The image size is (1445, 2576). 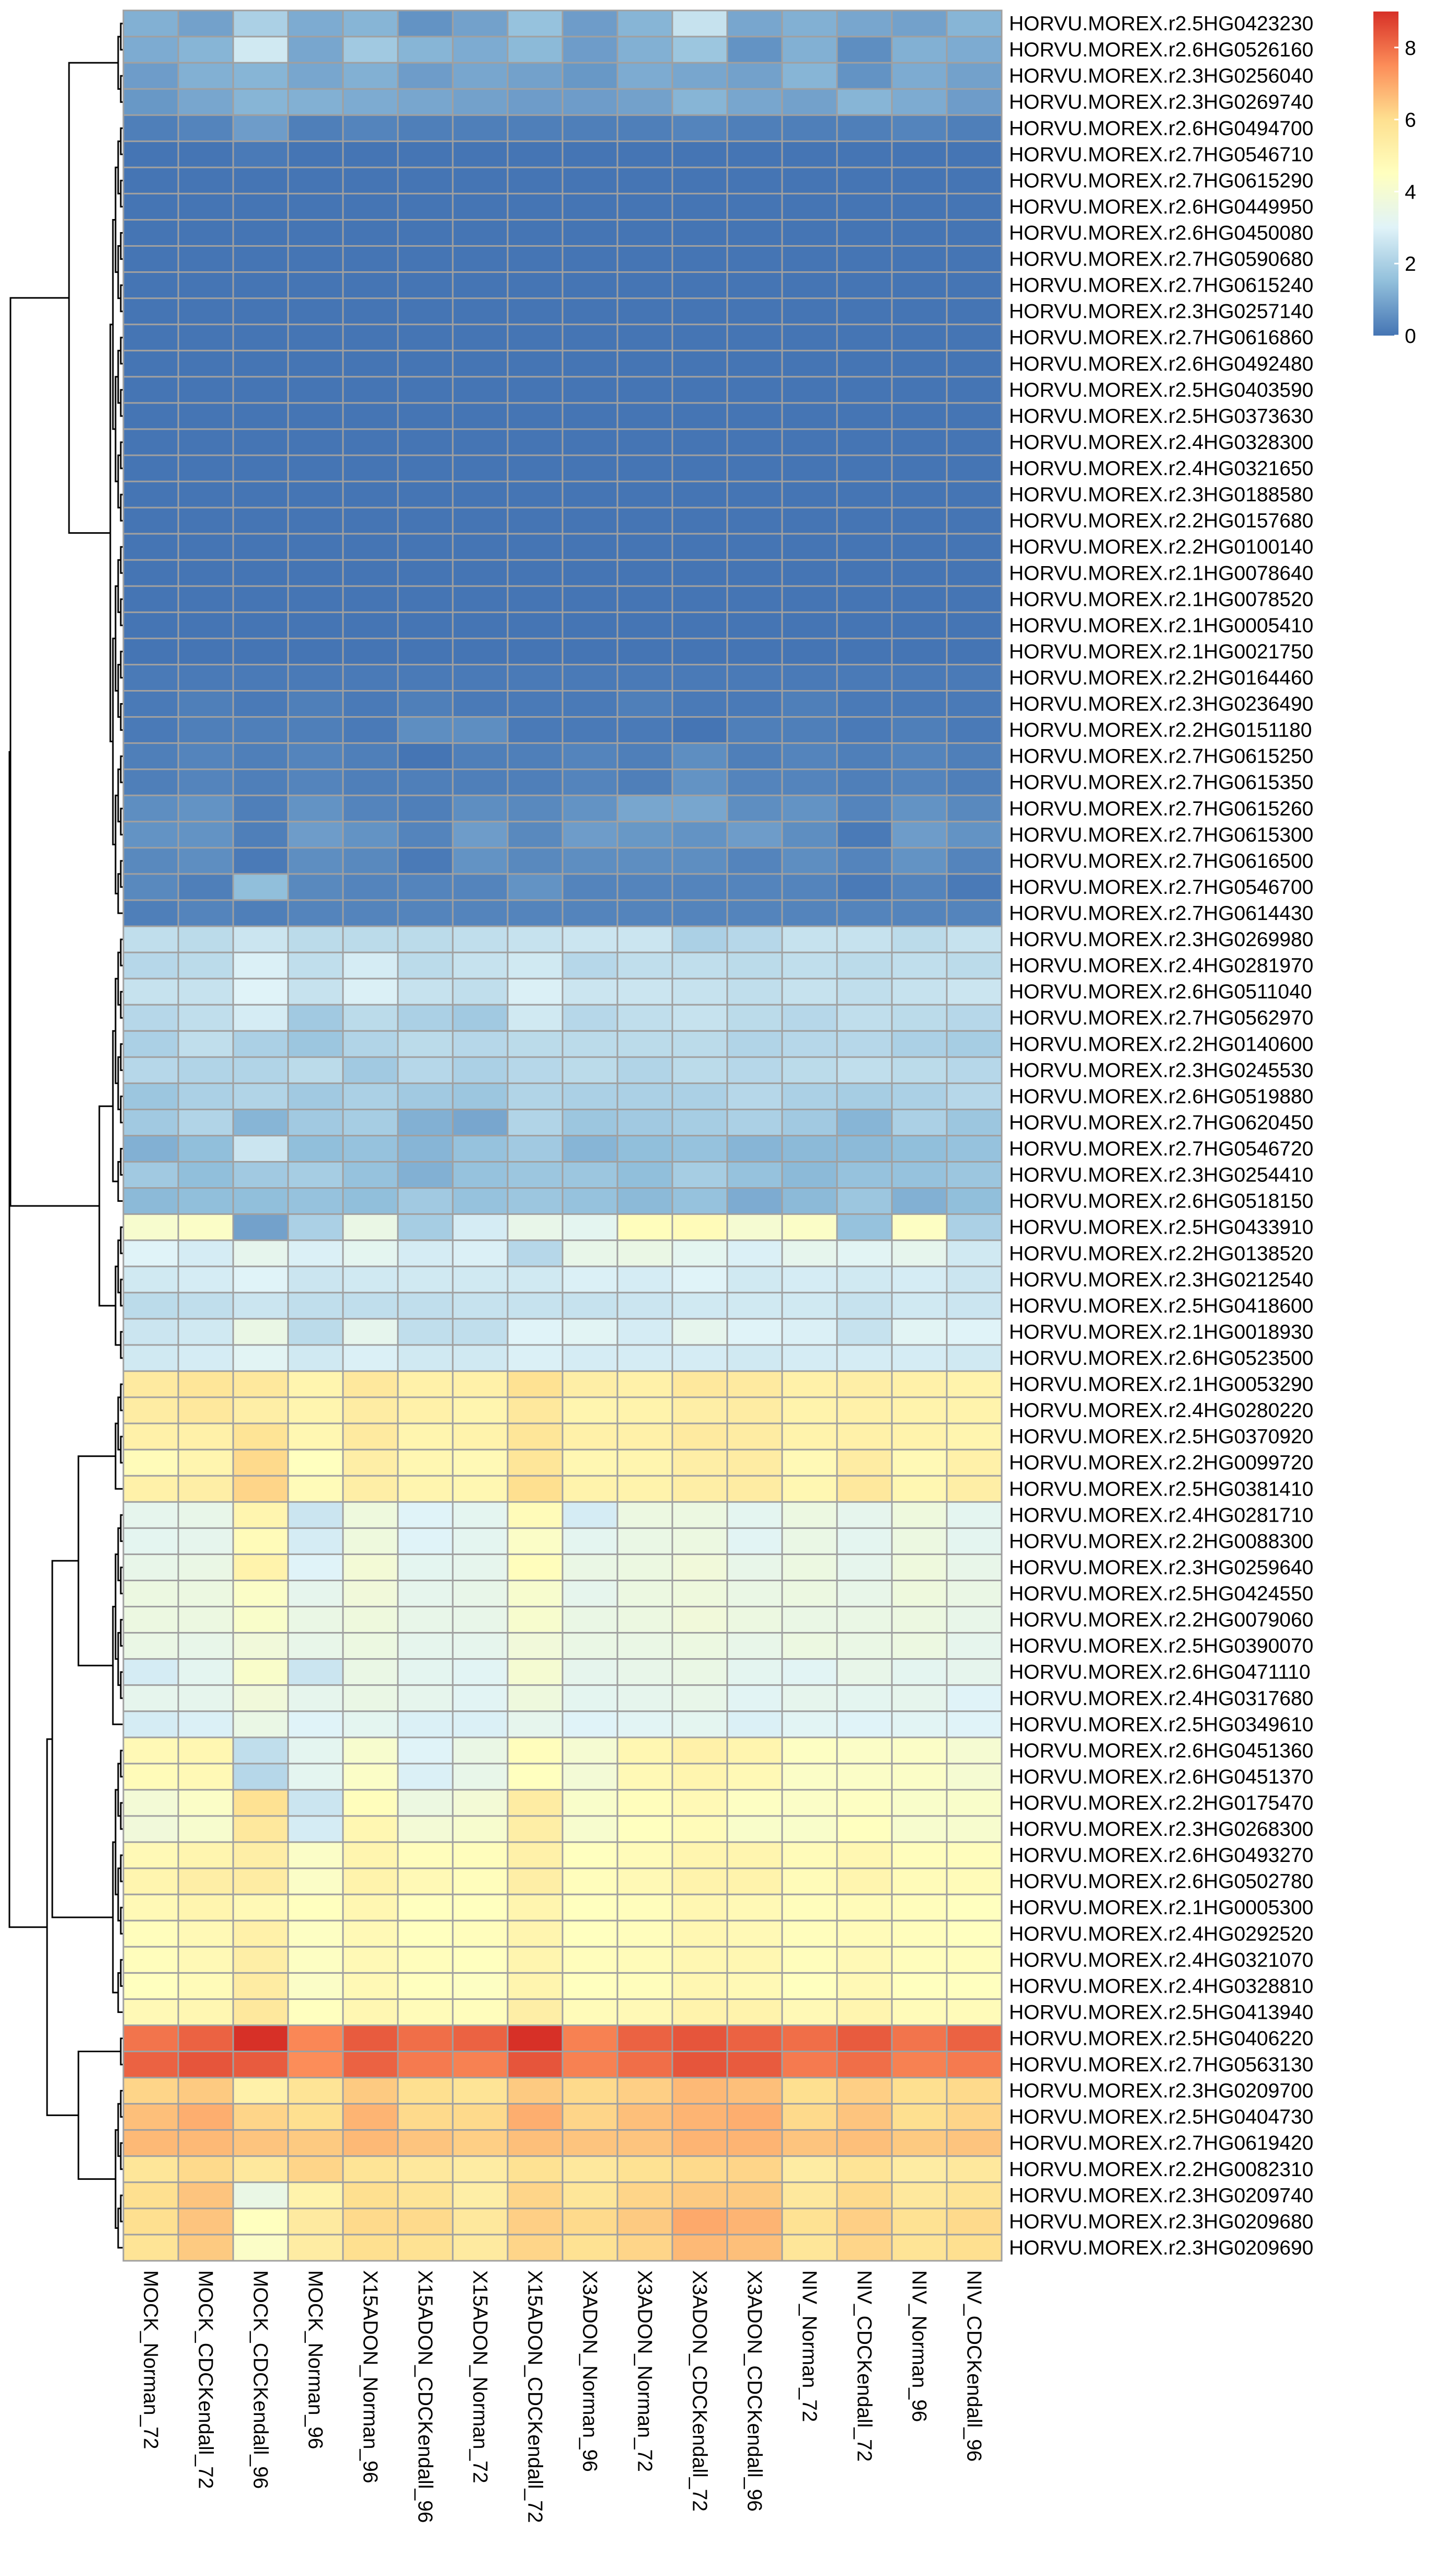 I want to click on column-label: X15ADON_Norman_96, so click(x=370, y=2376).